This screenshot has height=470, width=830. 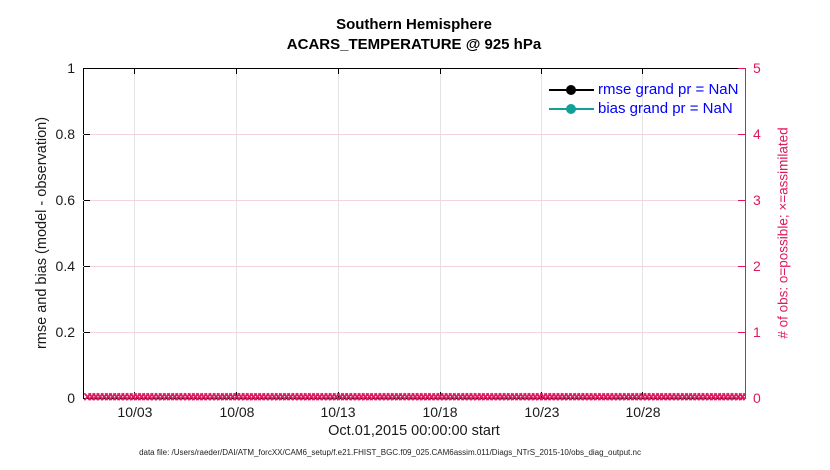 What do you see at coordinates (237, 412) in the screenshot?
I see `x-tick-label: 10/08` at bounding box center [237, 412].